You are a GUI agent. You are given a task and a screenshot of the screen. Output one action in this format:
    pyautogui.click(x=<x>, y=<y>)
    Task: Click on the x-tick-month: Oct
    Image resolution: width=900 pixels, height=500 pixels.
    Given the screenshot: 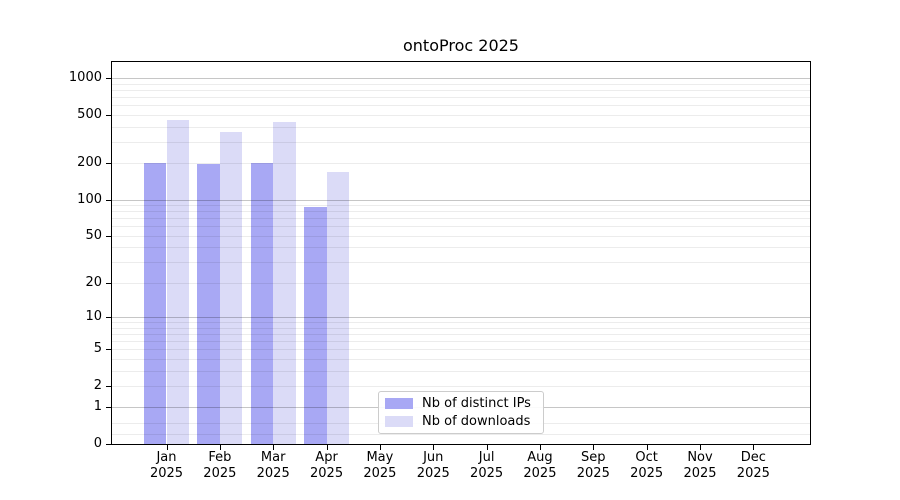 What is the action you would take?
    pyautogui.click(x=646, y=457)
    